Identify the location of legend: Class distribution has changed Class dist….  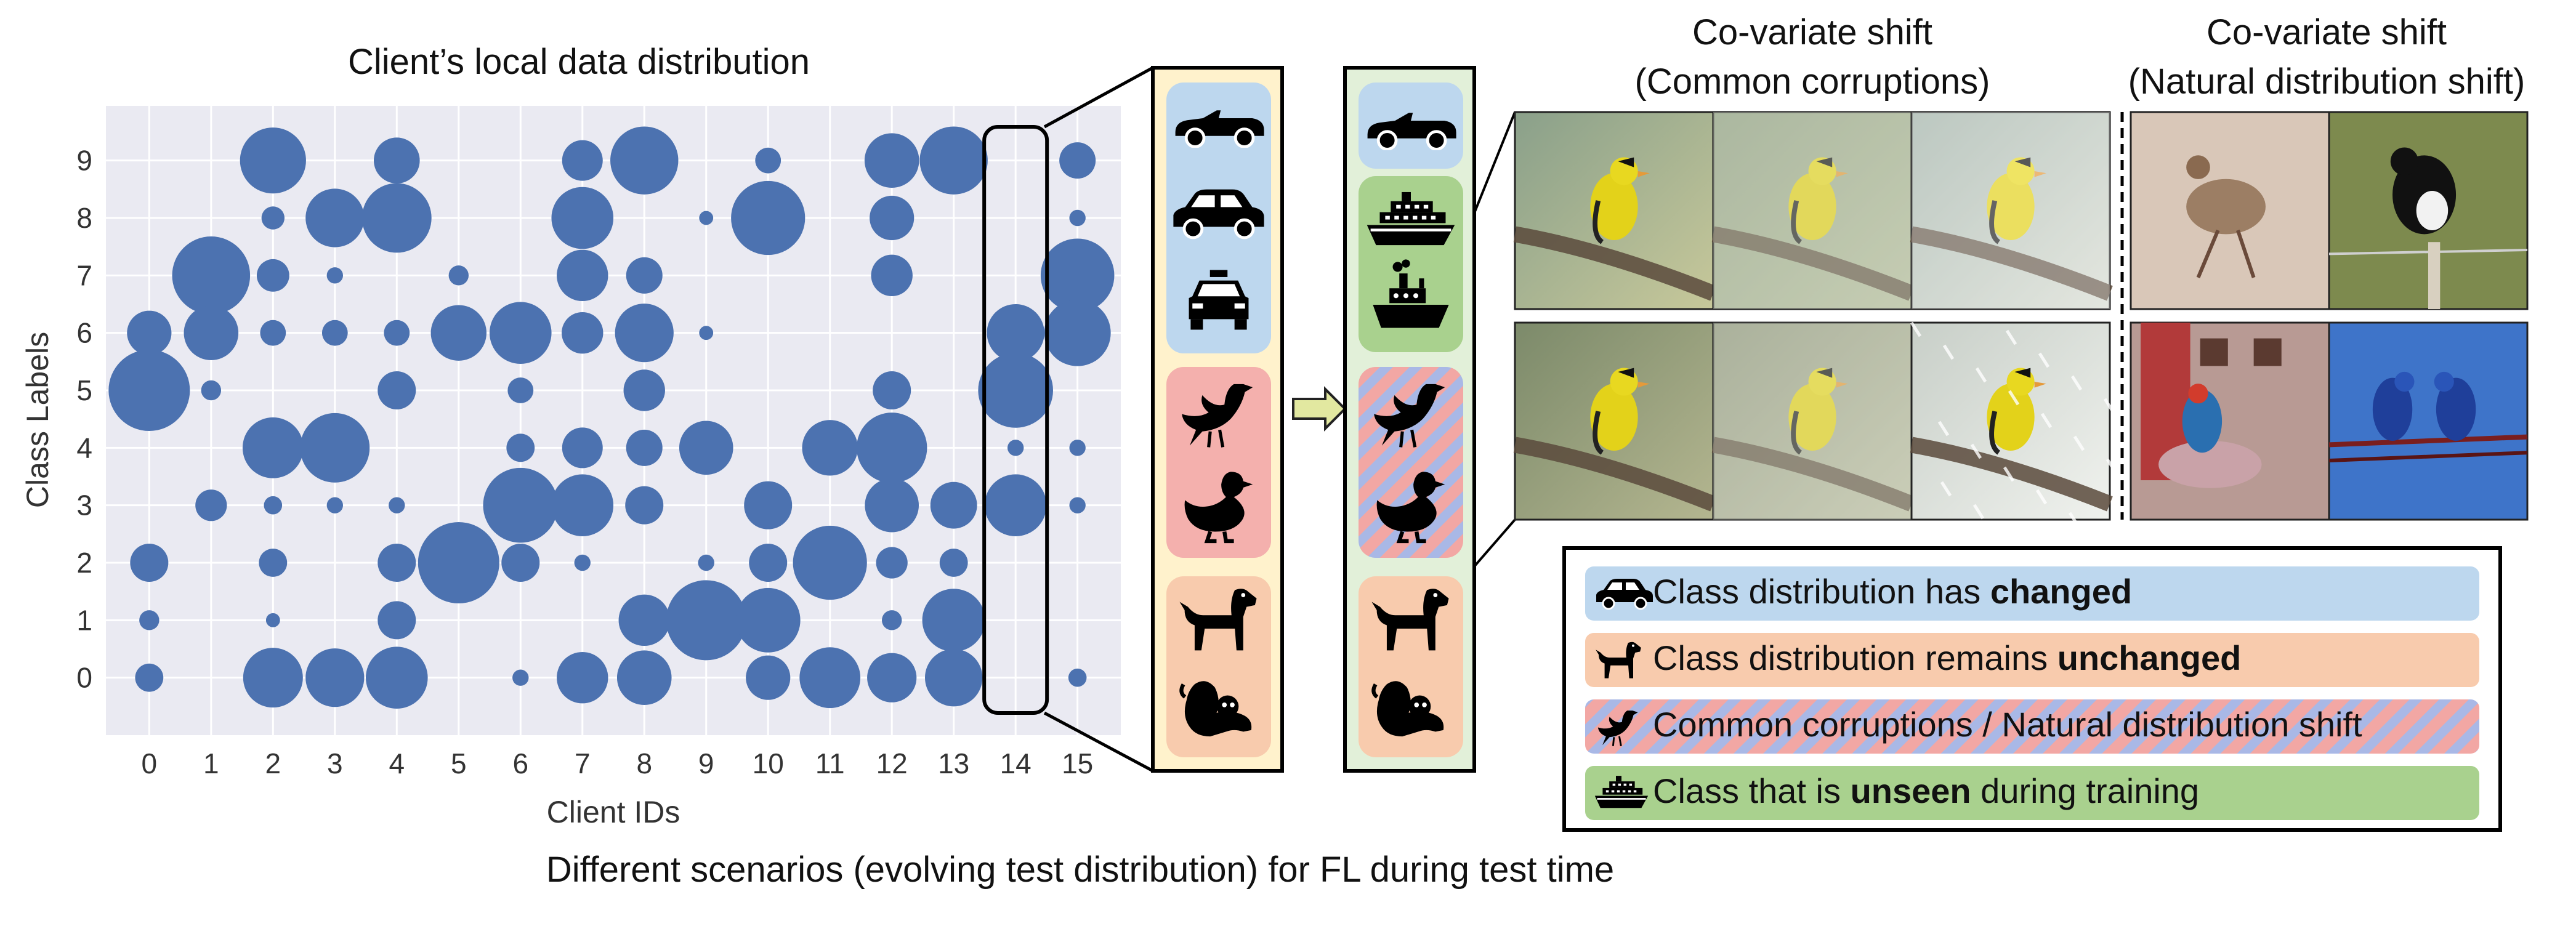
(2032, 689).